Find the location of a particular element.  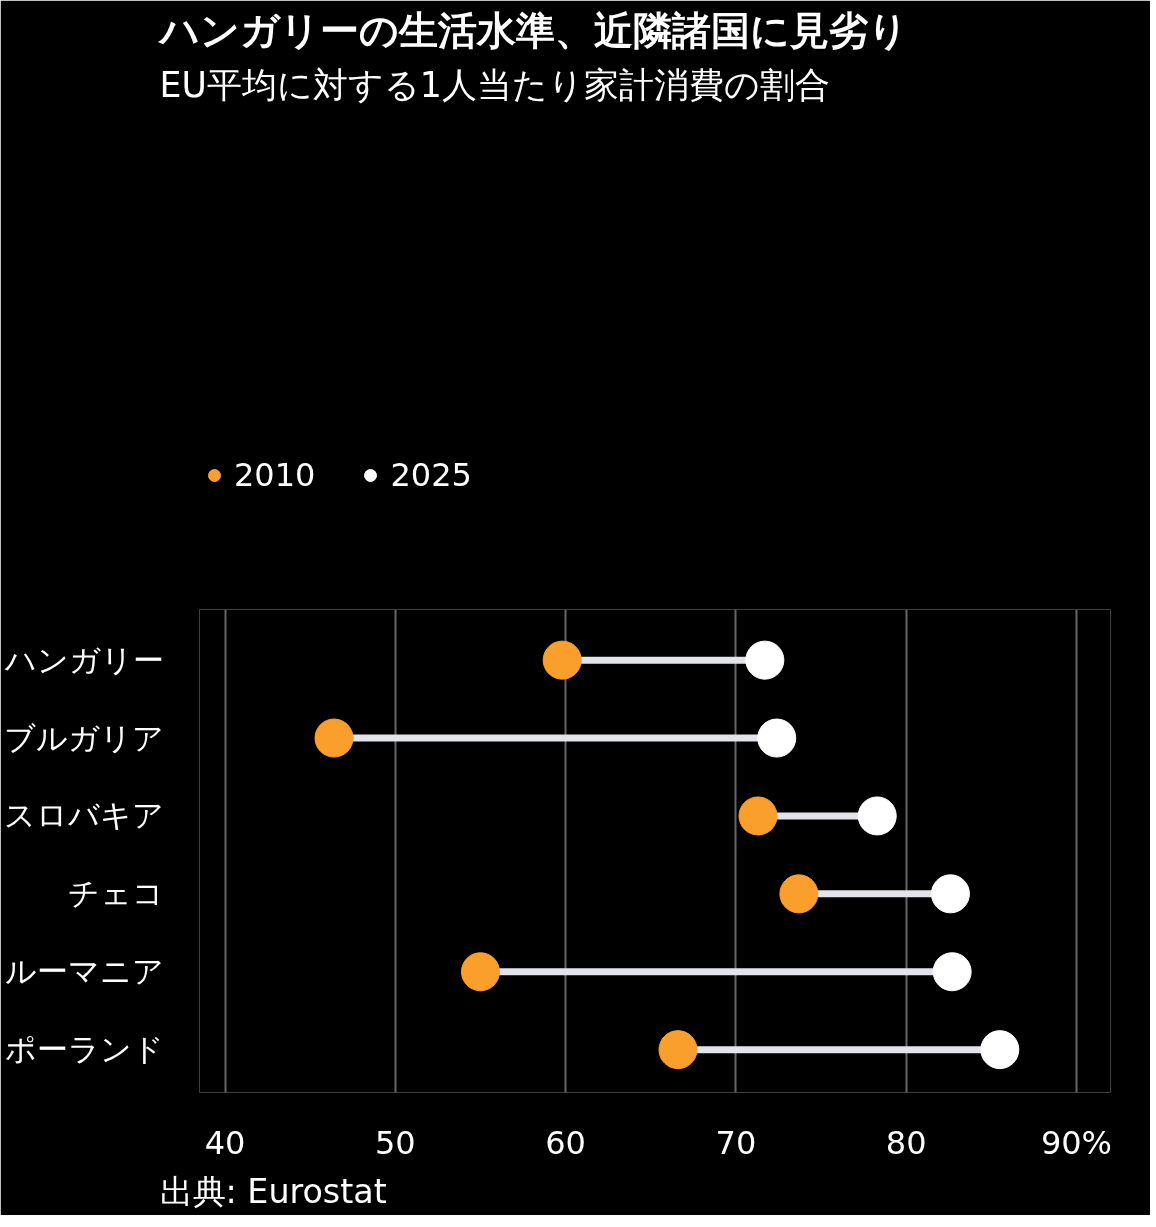

y-tick-label: スロバキア is located at coordinates (83, 816).